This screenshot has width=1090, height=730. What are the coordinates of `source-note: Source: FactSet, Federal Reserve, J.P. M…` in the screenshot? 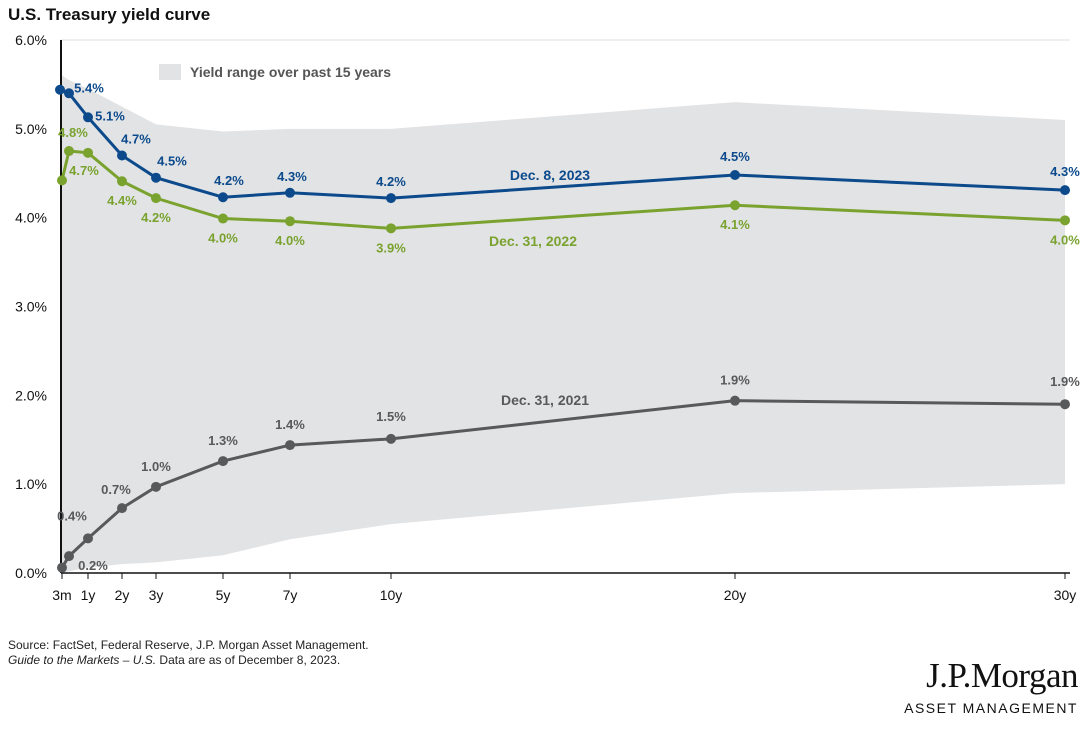 It's located at (188, 645).